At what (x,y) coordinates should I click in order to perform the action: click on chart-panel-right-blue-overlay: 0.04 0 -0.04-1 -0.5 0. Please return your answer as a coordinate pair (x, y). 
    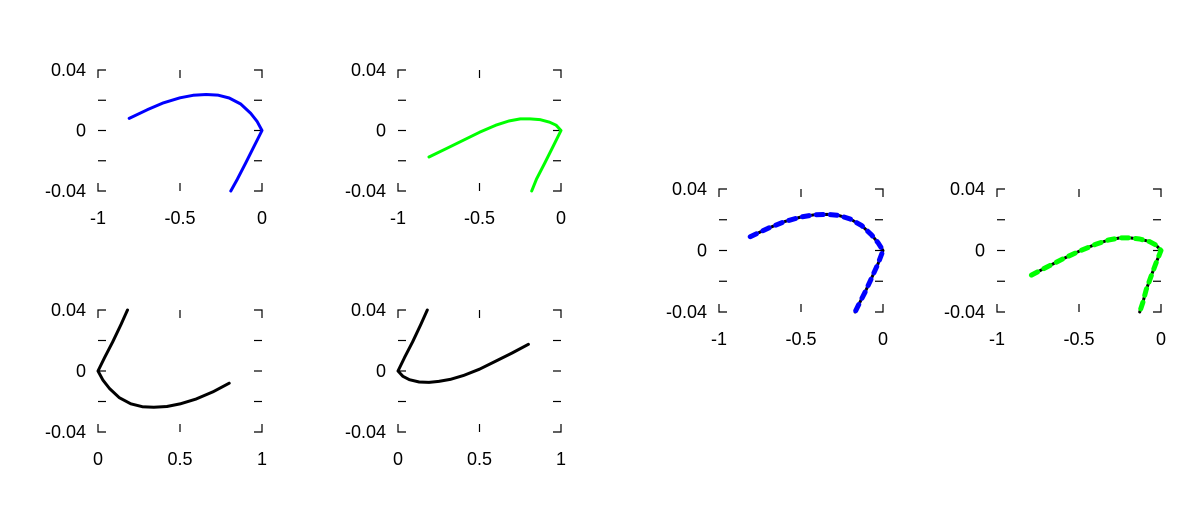
    Looking at the image, I should click on (777, 264).